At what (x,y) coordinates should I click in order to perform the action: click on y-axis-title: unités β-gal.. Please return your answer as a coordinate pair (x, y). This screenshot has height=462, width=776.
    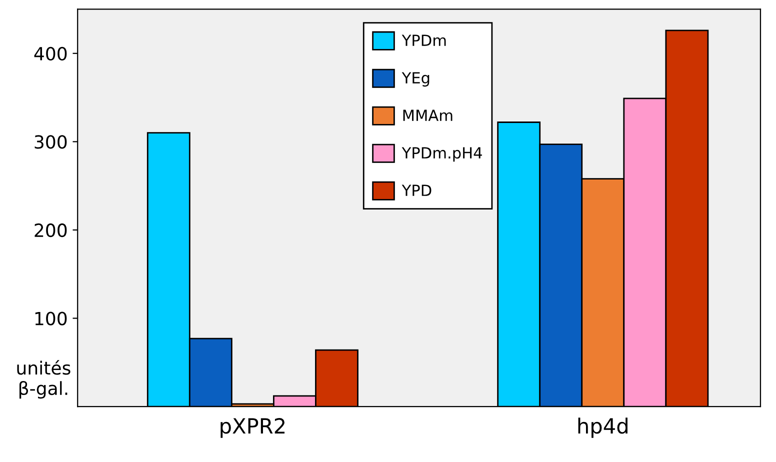
    Looking at the image, I should click on (43, 379).